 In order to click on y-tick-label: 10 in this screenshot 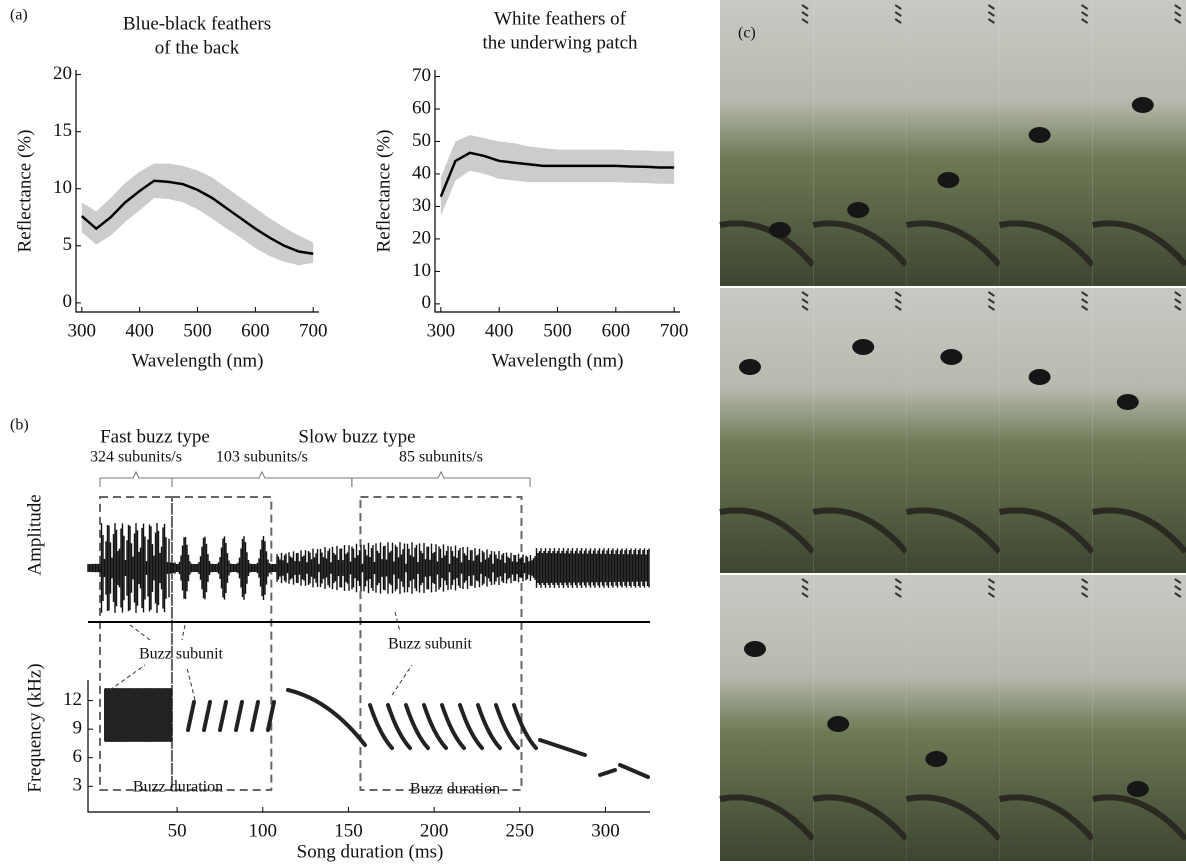, I will do `click(421, 270)`.